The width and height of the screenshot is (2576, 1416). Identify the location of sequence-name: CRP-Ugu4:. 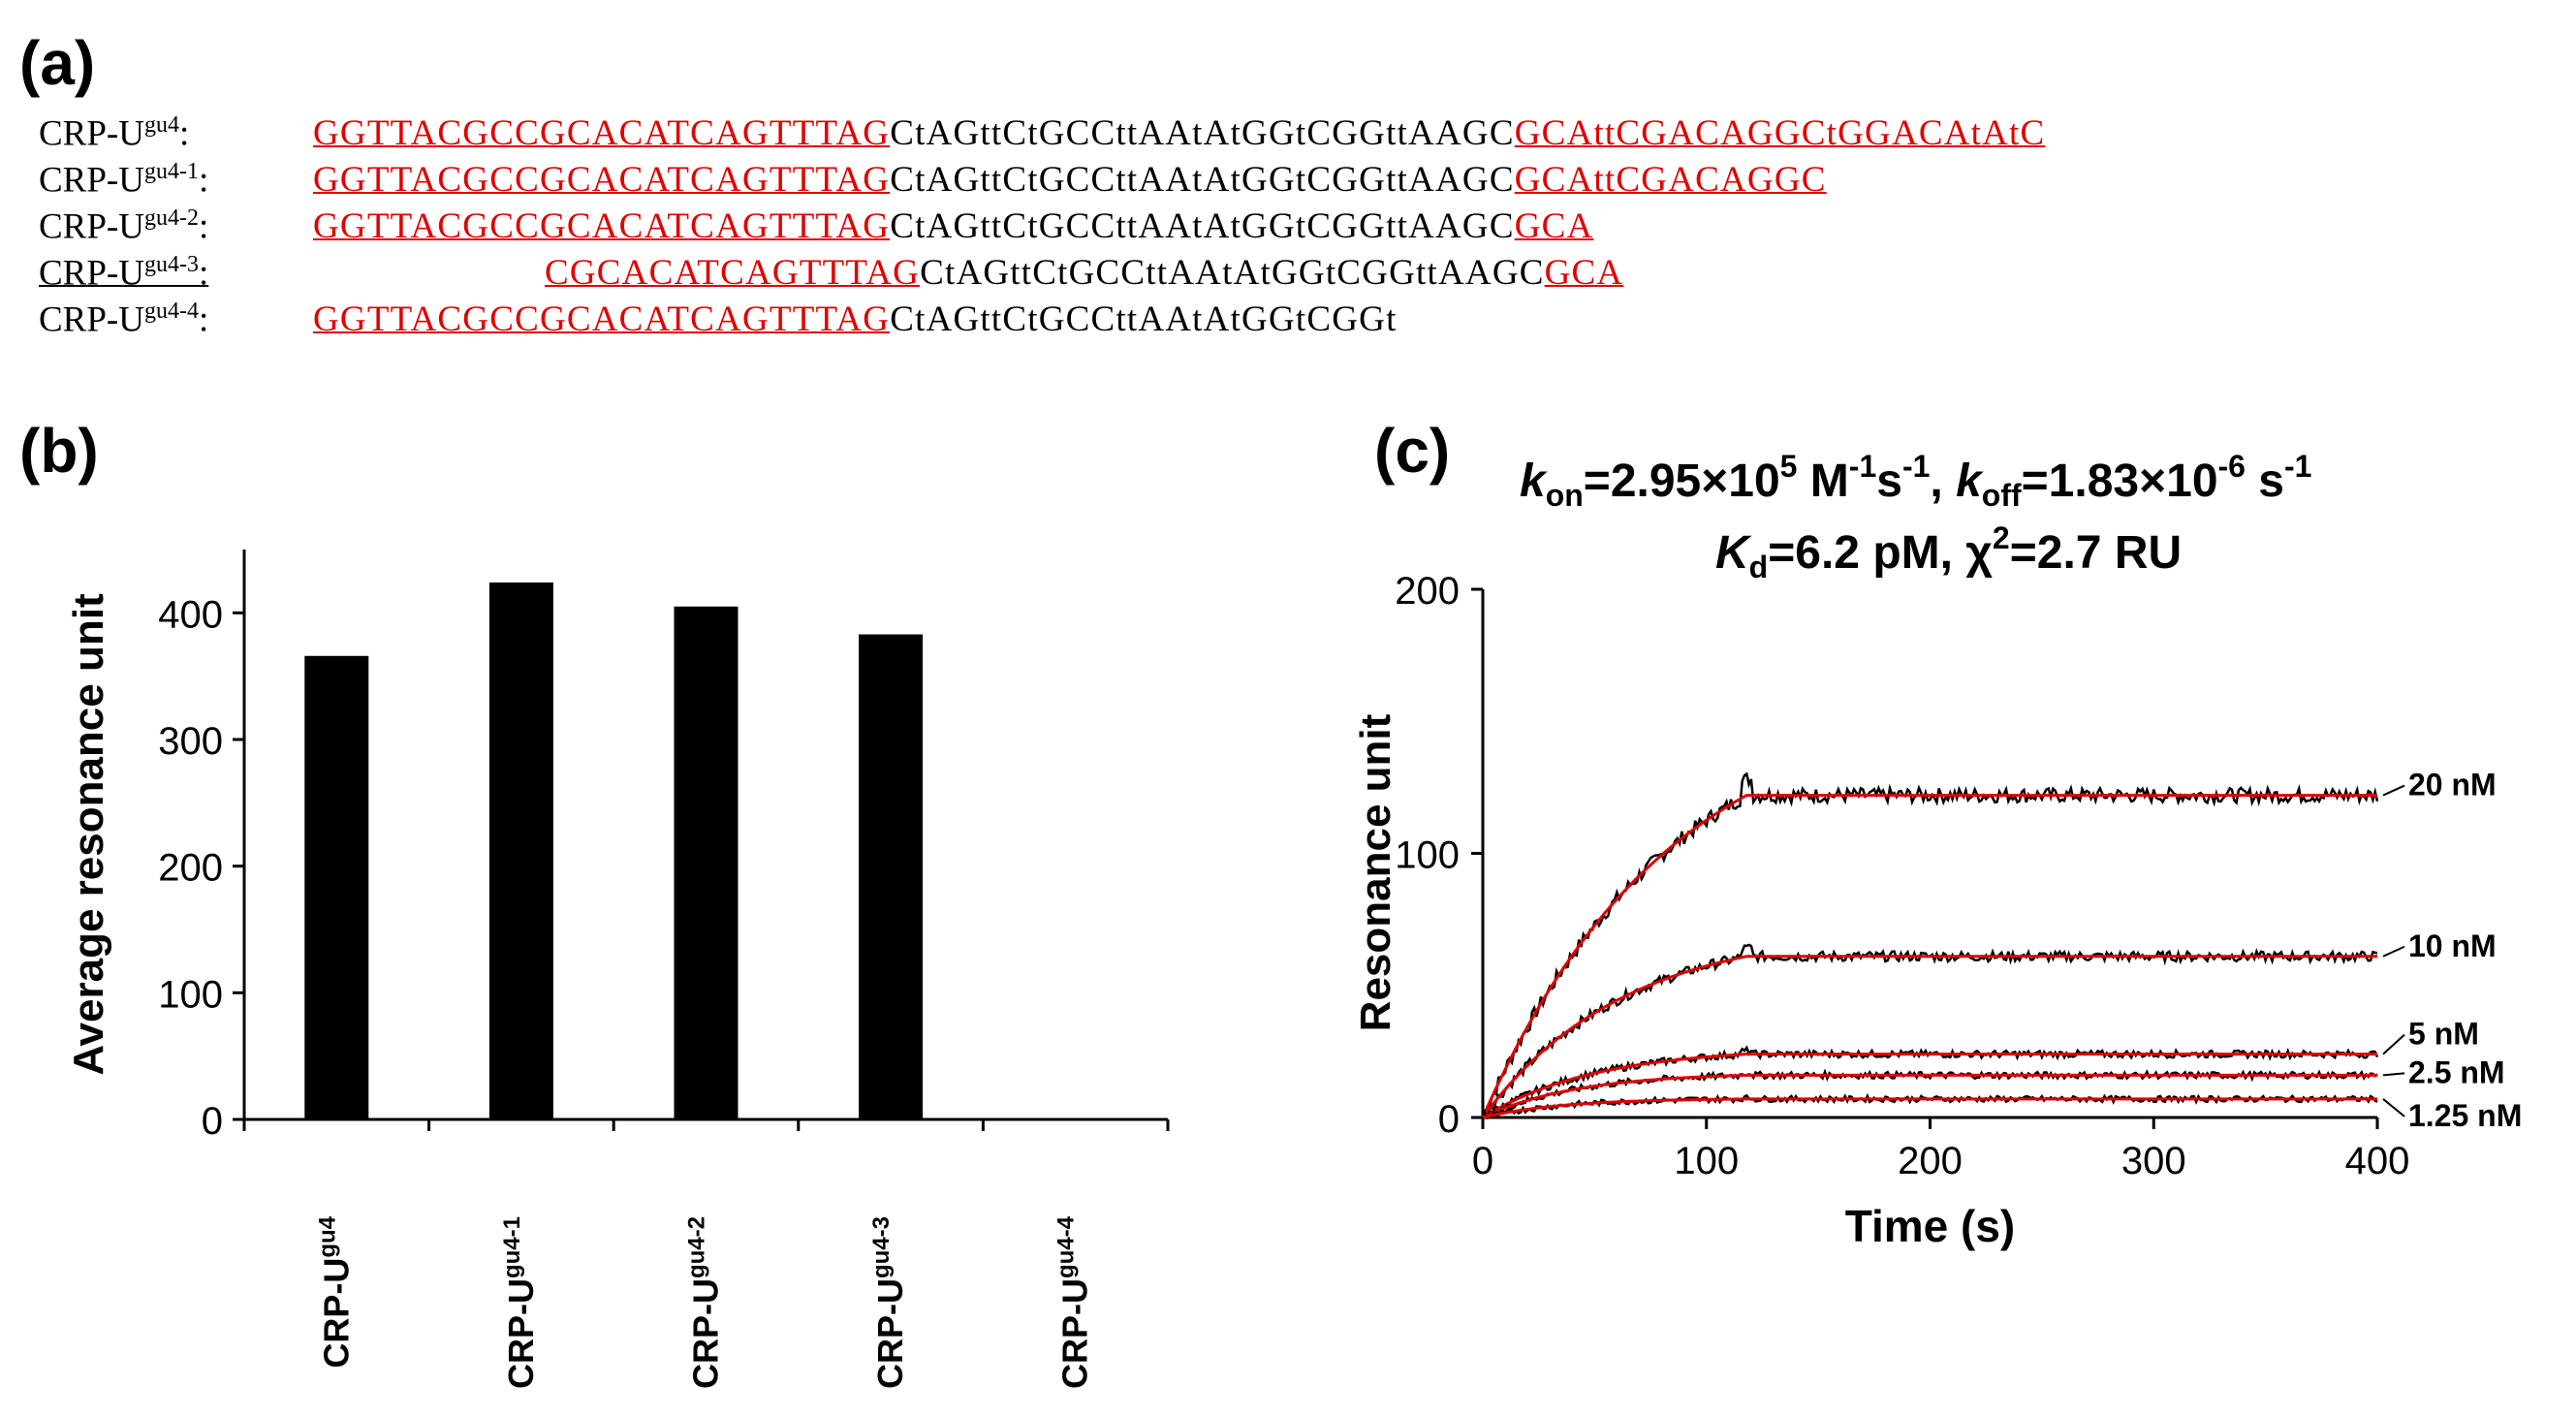
(114, 133).